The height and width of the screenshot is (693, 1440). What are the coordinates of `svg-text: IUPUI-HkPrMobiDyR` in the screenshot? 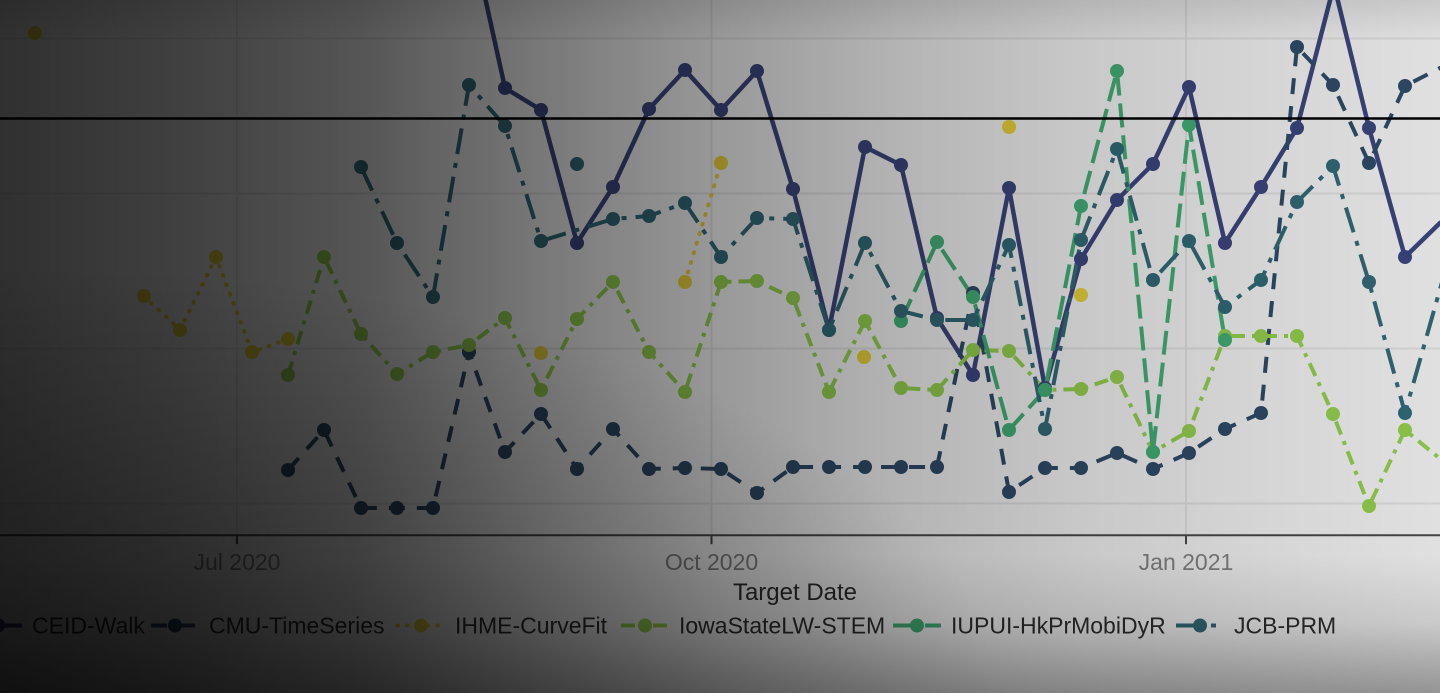 It's located at (1058, 626).